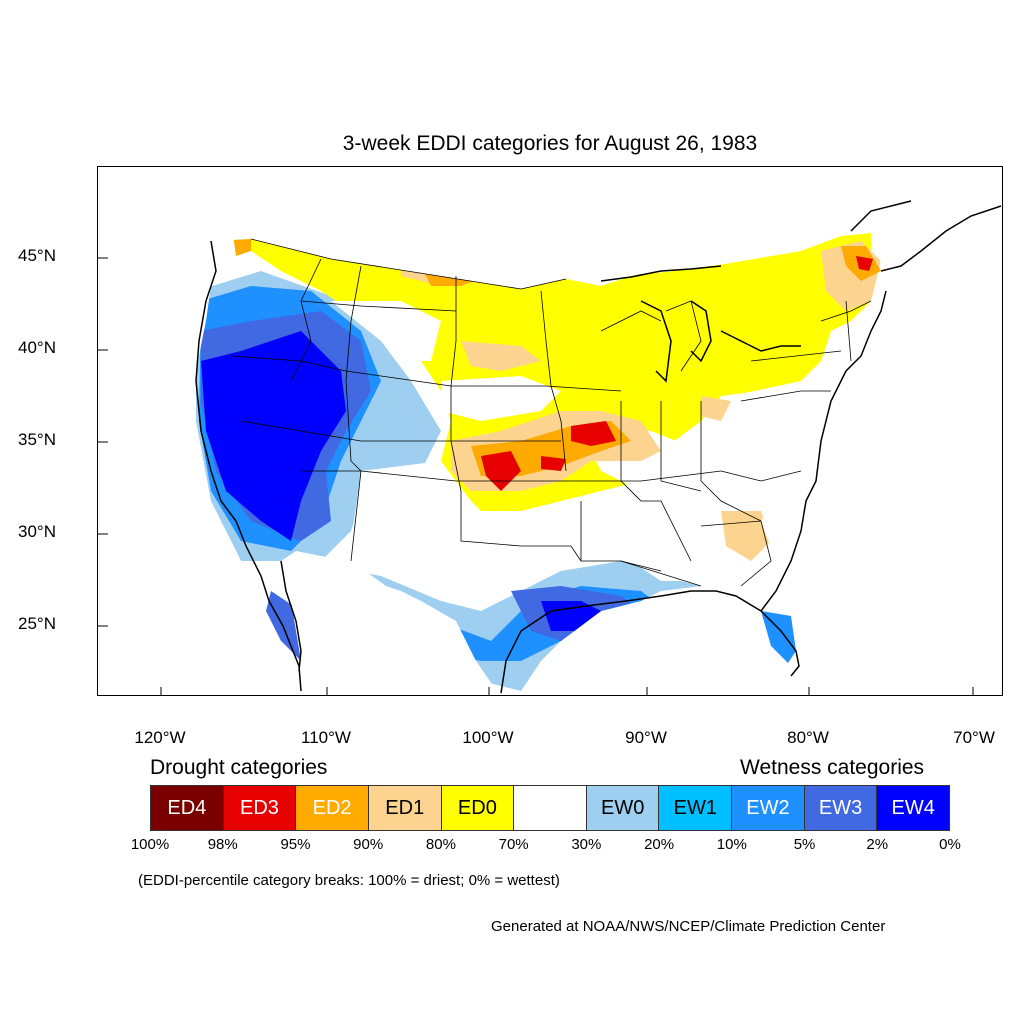 This screenshot has width=1024, height=1024. Describe the element at coordinates (646, 737) in the screenshot. I see `lon-label-90: 90°W` at that location.